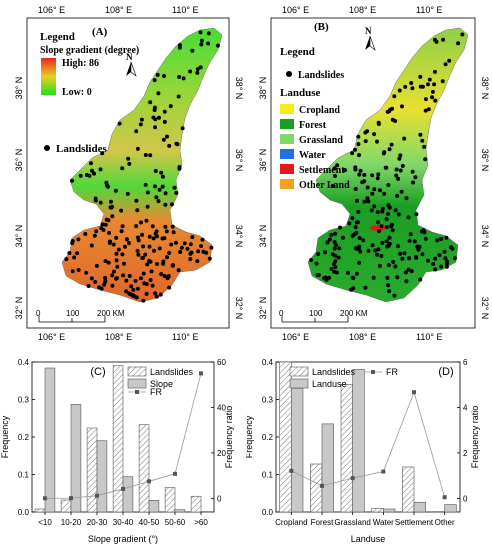  I want to click on y-tick-label: 0.2, so click(24, 437).